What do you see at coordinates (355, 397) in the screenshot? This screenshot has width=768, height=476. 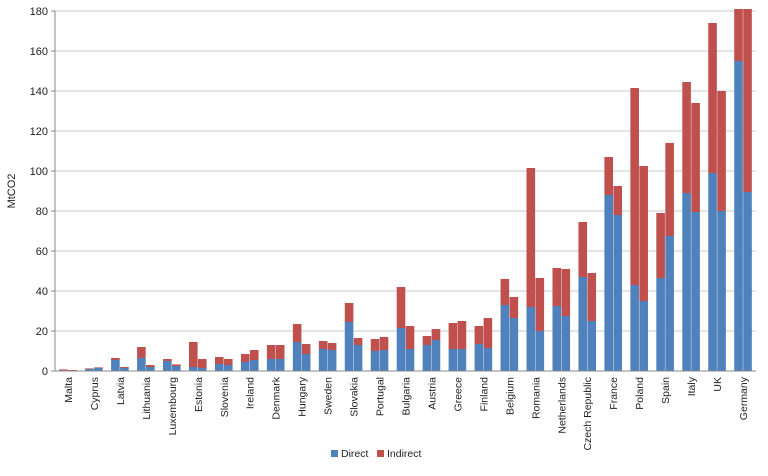 I see `x-tick-label: Slovakia` at bounding box center [355, 397].